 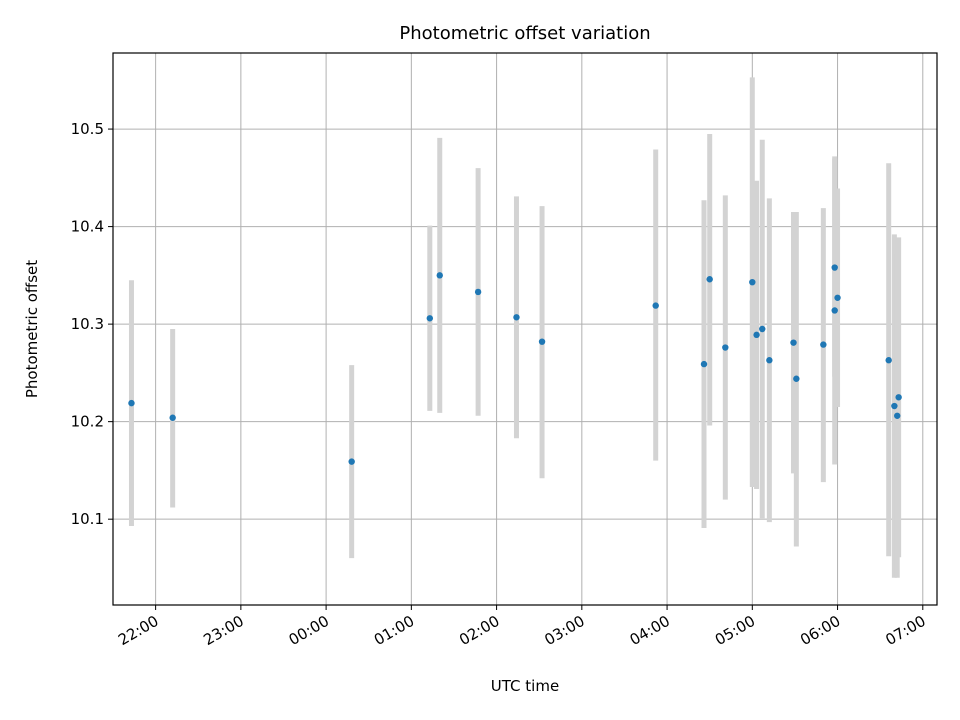 I want to click on y-axis-ticks: 10.1 10.2 10.3 10.4 10.5, so click(x=92, y=324).